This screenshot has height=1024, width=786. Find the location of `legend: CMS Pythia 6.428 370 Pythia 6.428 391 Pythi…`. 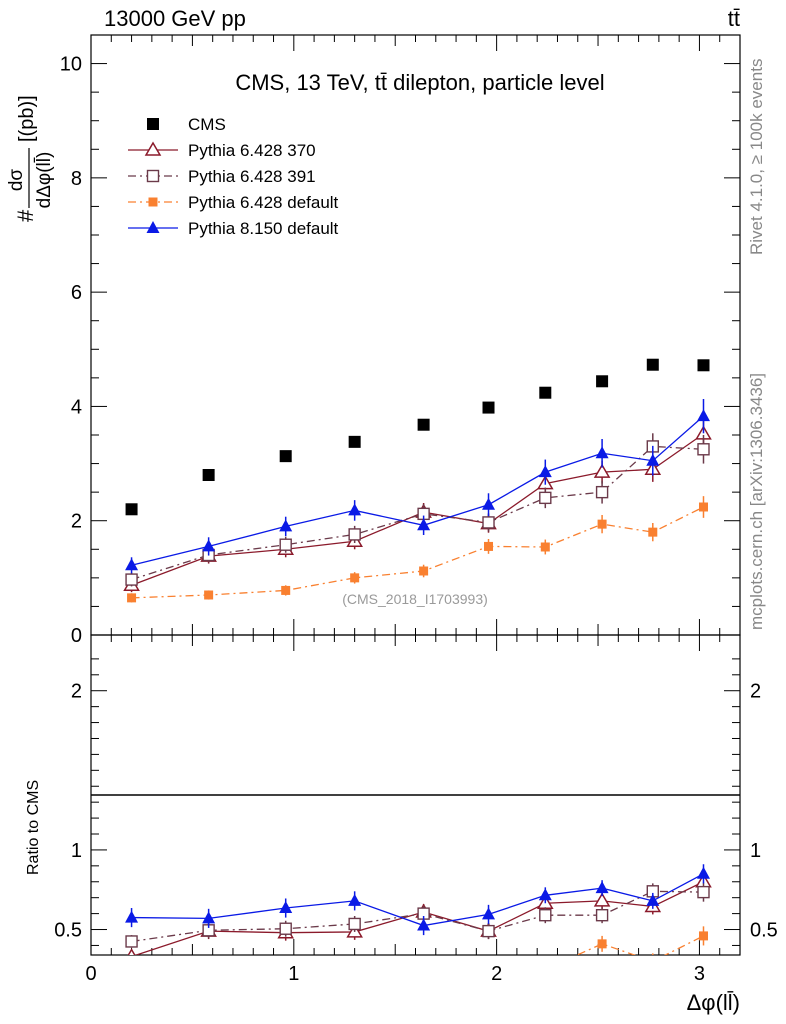

legend: CMS Pythia 6.428 370 Pythia 6.428 391 Pythi… is located at coordinates (233, 176).